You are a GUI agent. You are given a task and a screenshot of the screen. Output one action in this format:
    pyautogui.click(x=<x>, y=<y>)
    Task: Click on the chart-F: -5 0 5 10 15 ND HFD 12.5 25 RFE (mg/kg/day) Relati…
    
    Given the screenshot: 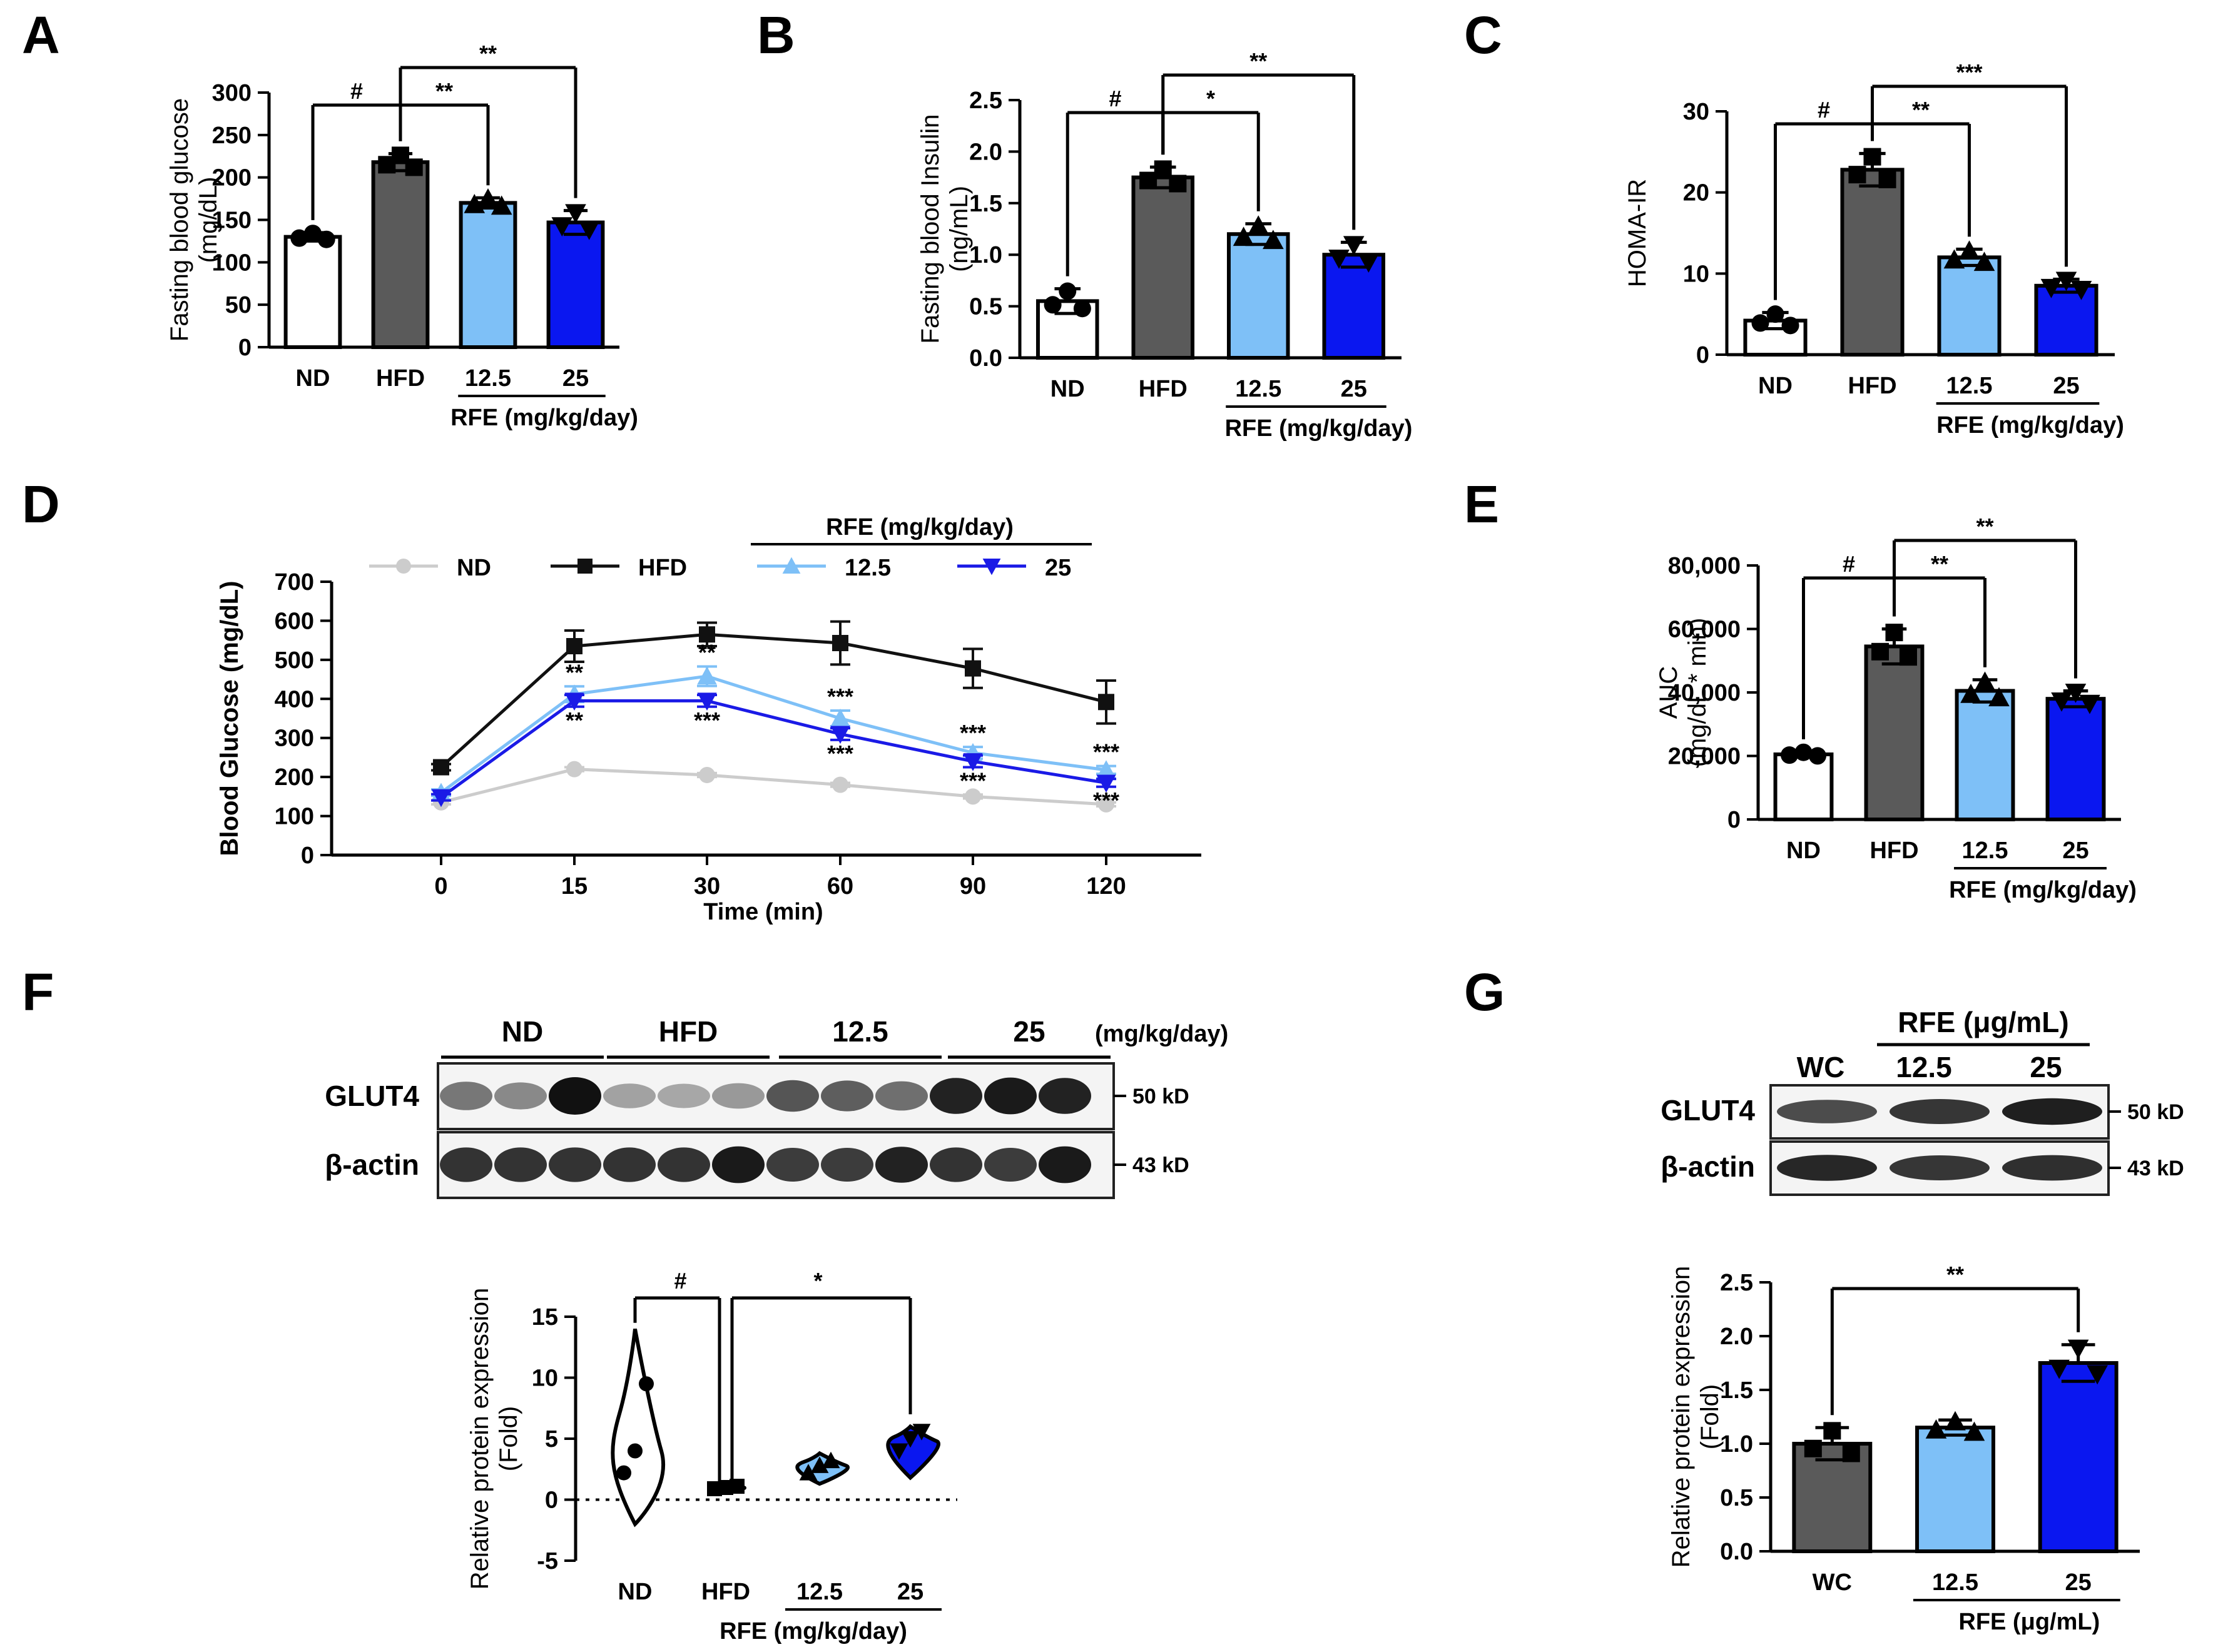 What is the action you would take?
    pyautogui.click(x=712, y=1456)
    